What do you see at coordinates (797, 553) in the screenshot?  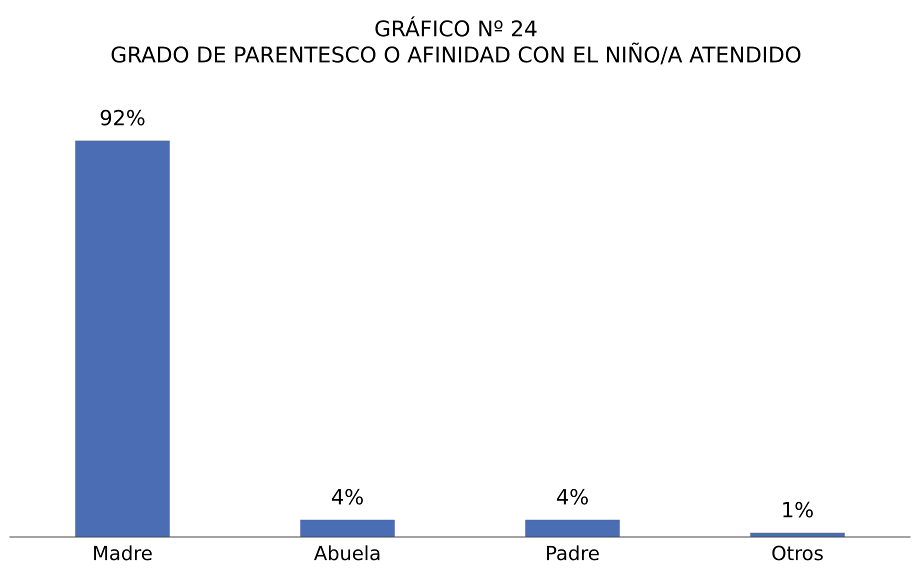 I see `x-tick-label: Otros` at bounding box center [797, 553].